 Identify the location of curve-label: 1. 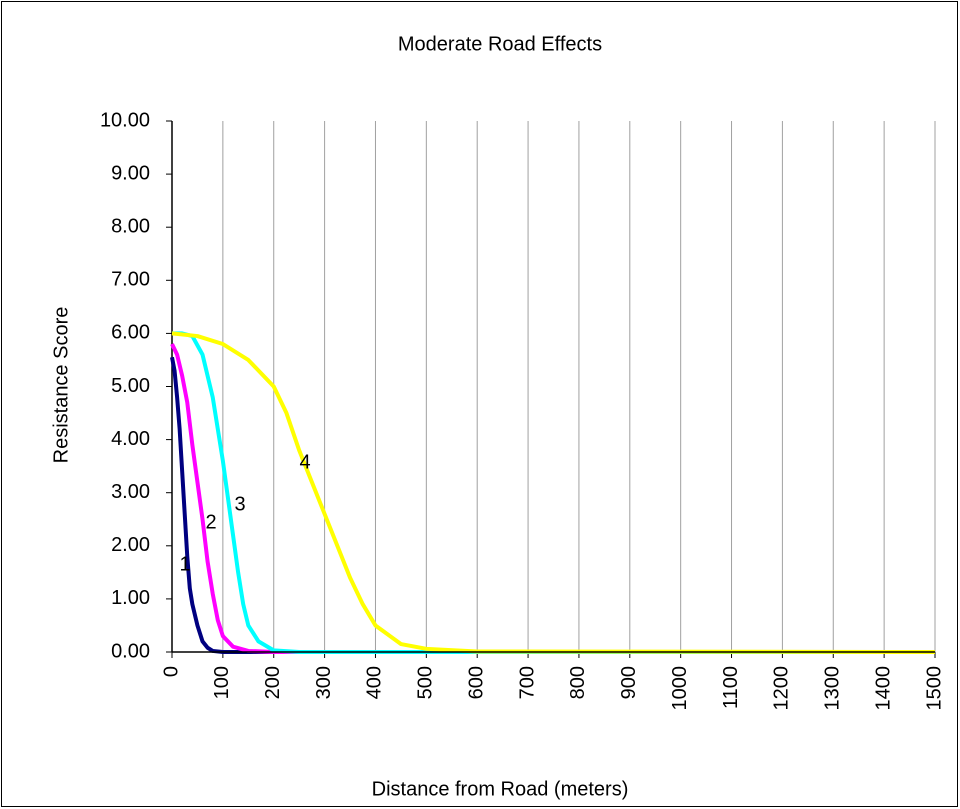
(184, 564).